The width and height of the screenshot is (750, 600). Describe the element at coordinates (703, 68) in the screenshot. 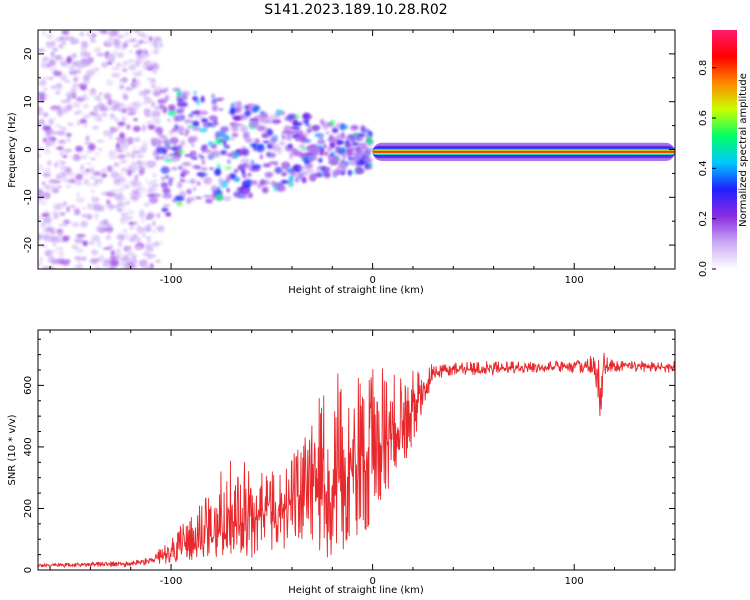

I see `colorbar-tick-label: 0.8` at that location.